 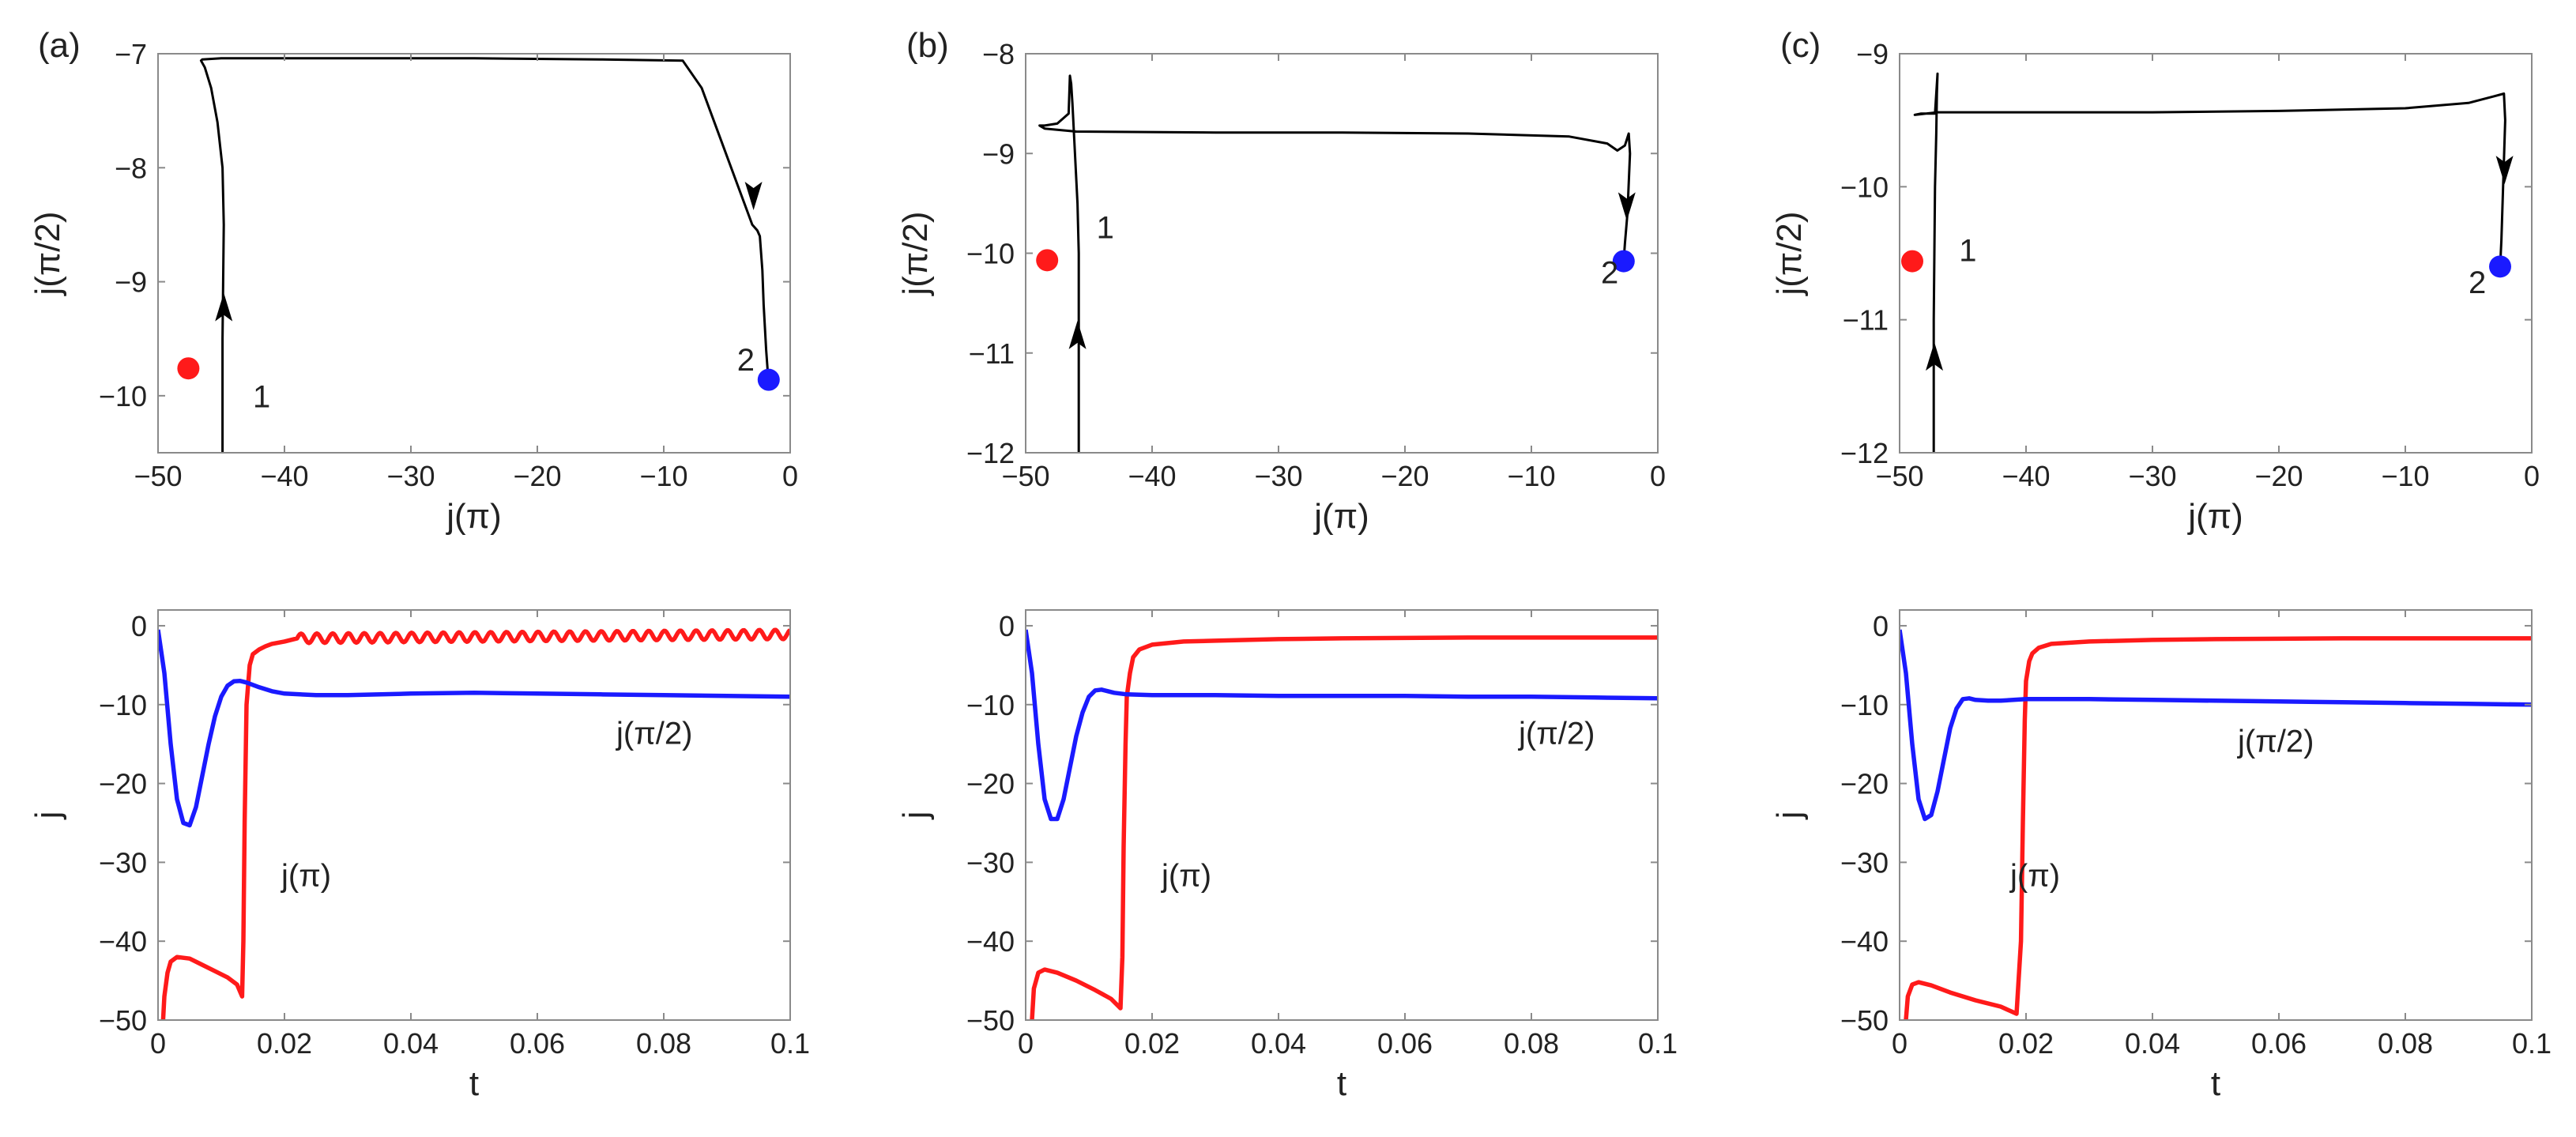 I want to click on annotation-label: j(π), so click(x=2034, y=875).